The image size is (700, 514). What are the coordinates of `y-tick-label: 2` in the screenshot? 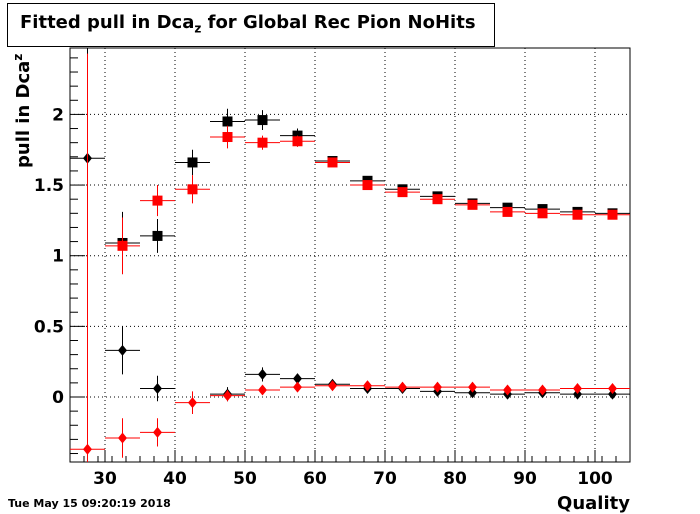 It's located at (58, 115).